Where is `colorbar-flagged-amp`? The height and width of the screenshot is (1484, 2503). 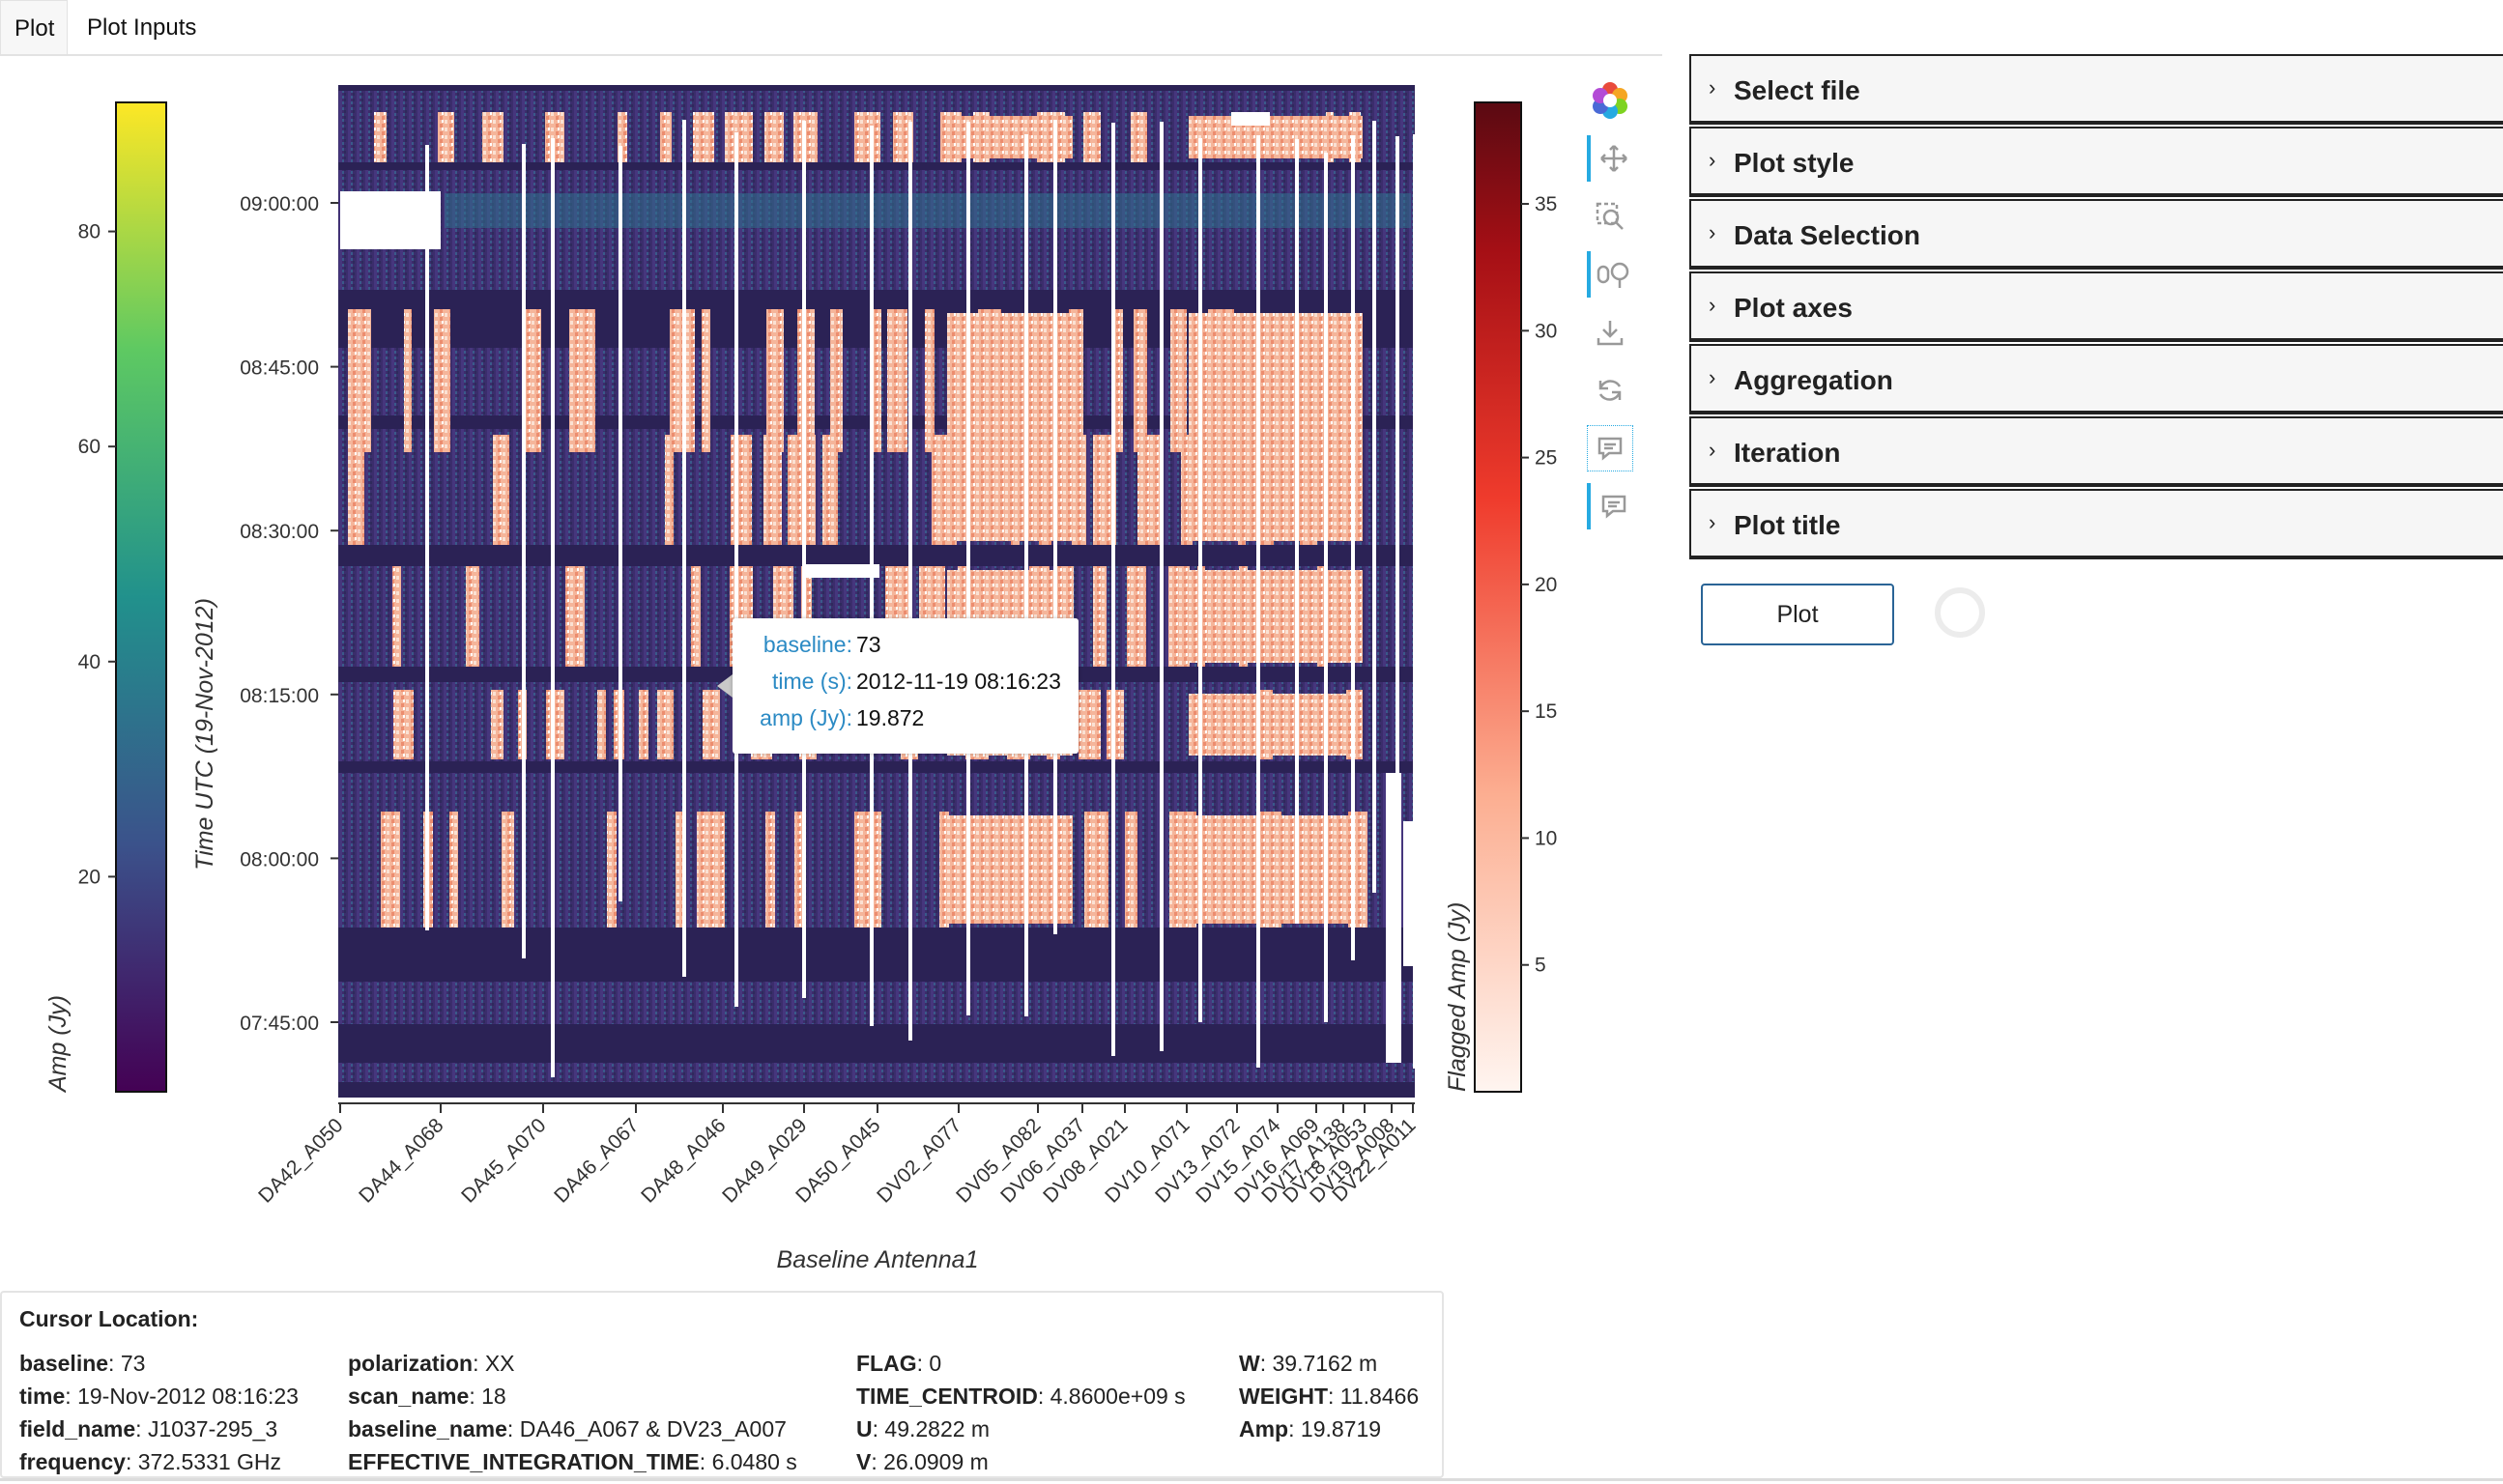 colorbar-flagged-amp is located at coordinates (1498, 597).